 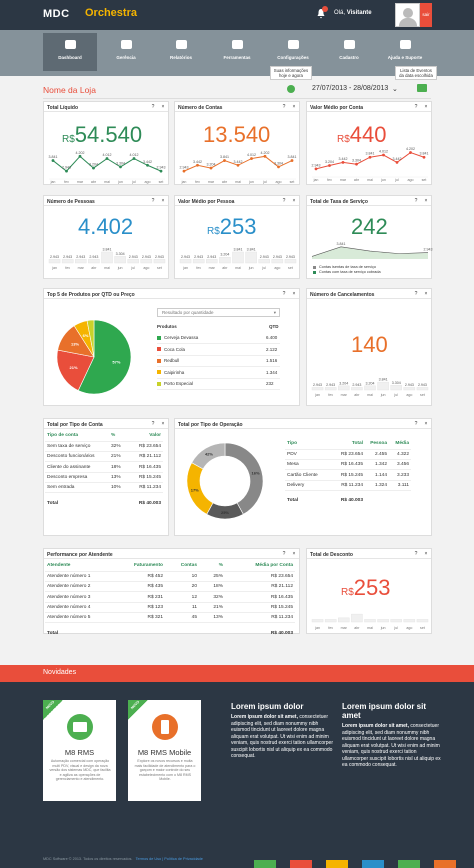 What do you see at coordinates (170, 372) in the screenshot?
I see `legend-entry: Caipirinha` at bounding box center [170, 372].